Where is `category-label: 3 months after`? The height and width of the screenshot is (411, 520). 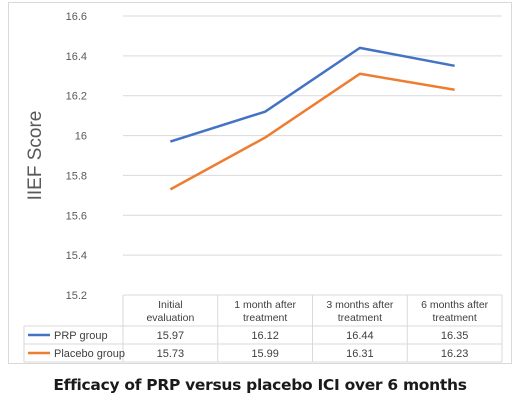
category-label: 3 months after is located at coordinates (360, 305).